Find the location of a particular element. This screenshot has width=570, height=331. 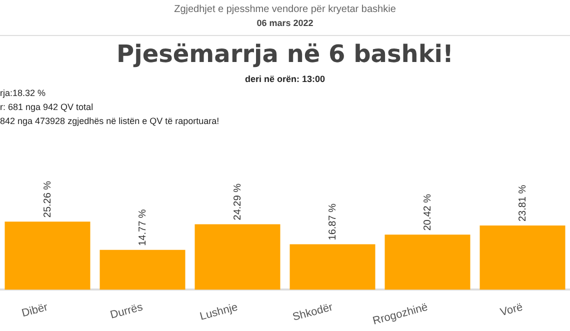

x-tick-label: Lushnje is located at coordinates (219, 312).